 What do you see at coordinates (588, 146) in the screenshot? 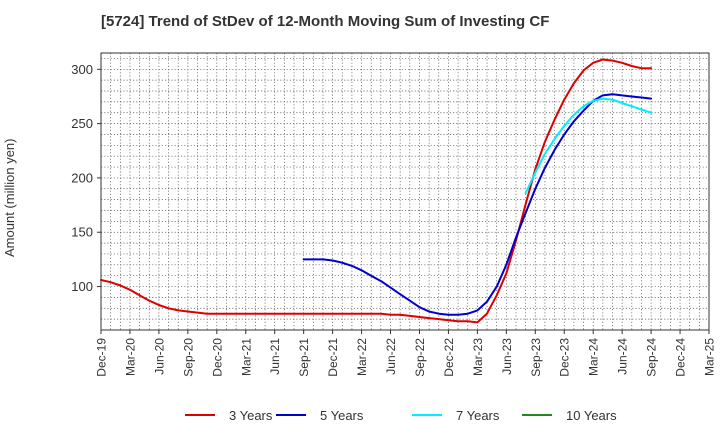
I see `series-line-7-years` at bounding box center [588, 146].